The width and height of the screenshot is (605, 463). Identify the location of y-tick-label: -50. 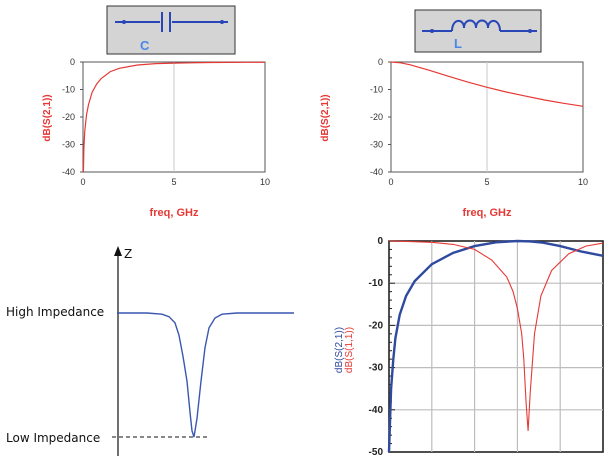
(376, 452).